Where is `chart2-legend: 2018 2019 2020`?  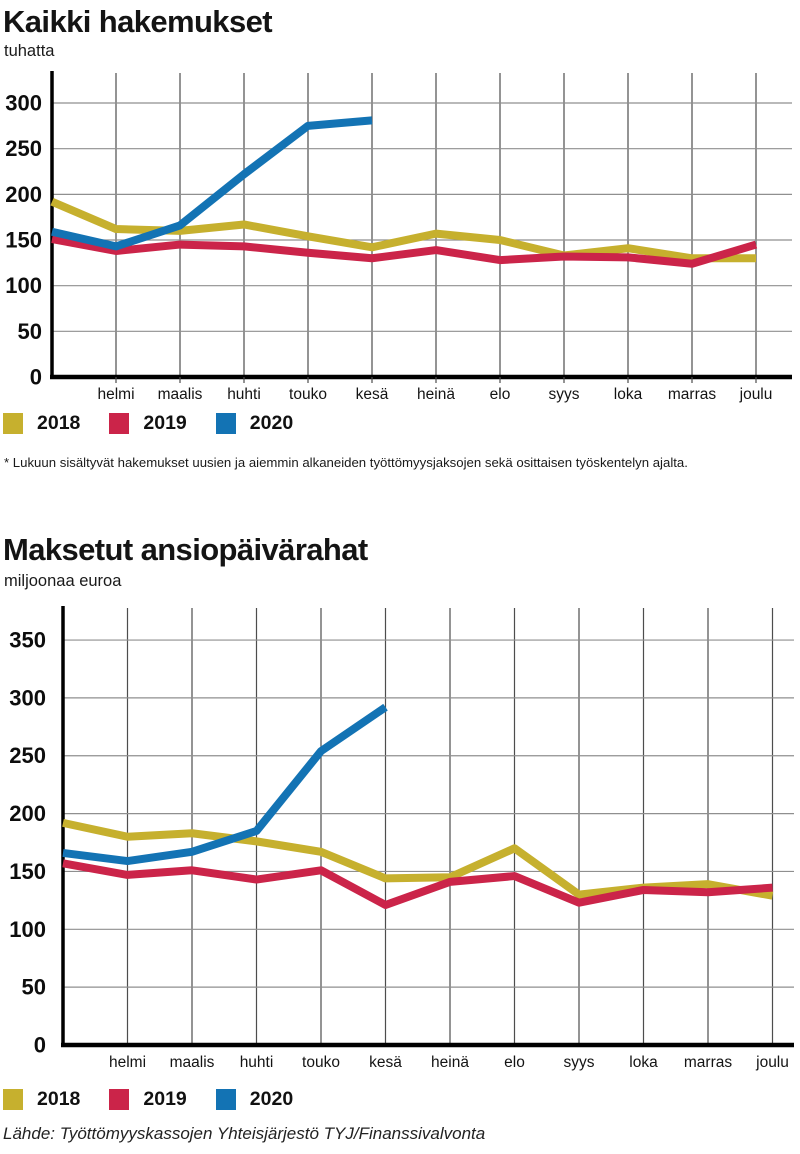
chart2-legend: 2018 2019 2020 is located at coordinates (162, 1099).